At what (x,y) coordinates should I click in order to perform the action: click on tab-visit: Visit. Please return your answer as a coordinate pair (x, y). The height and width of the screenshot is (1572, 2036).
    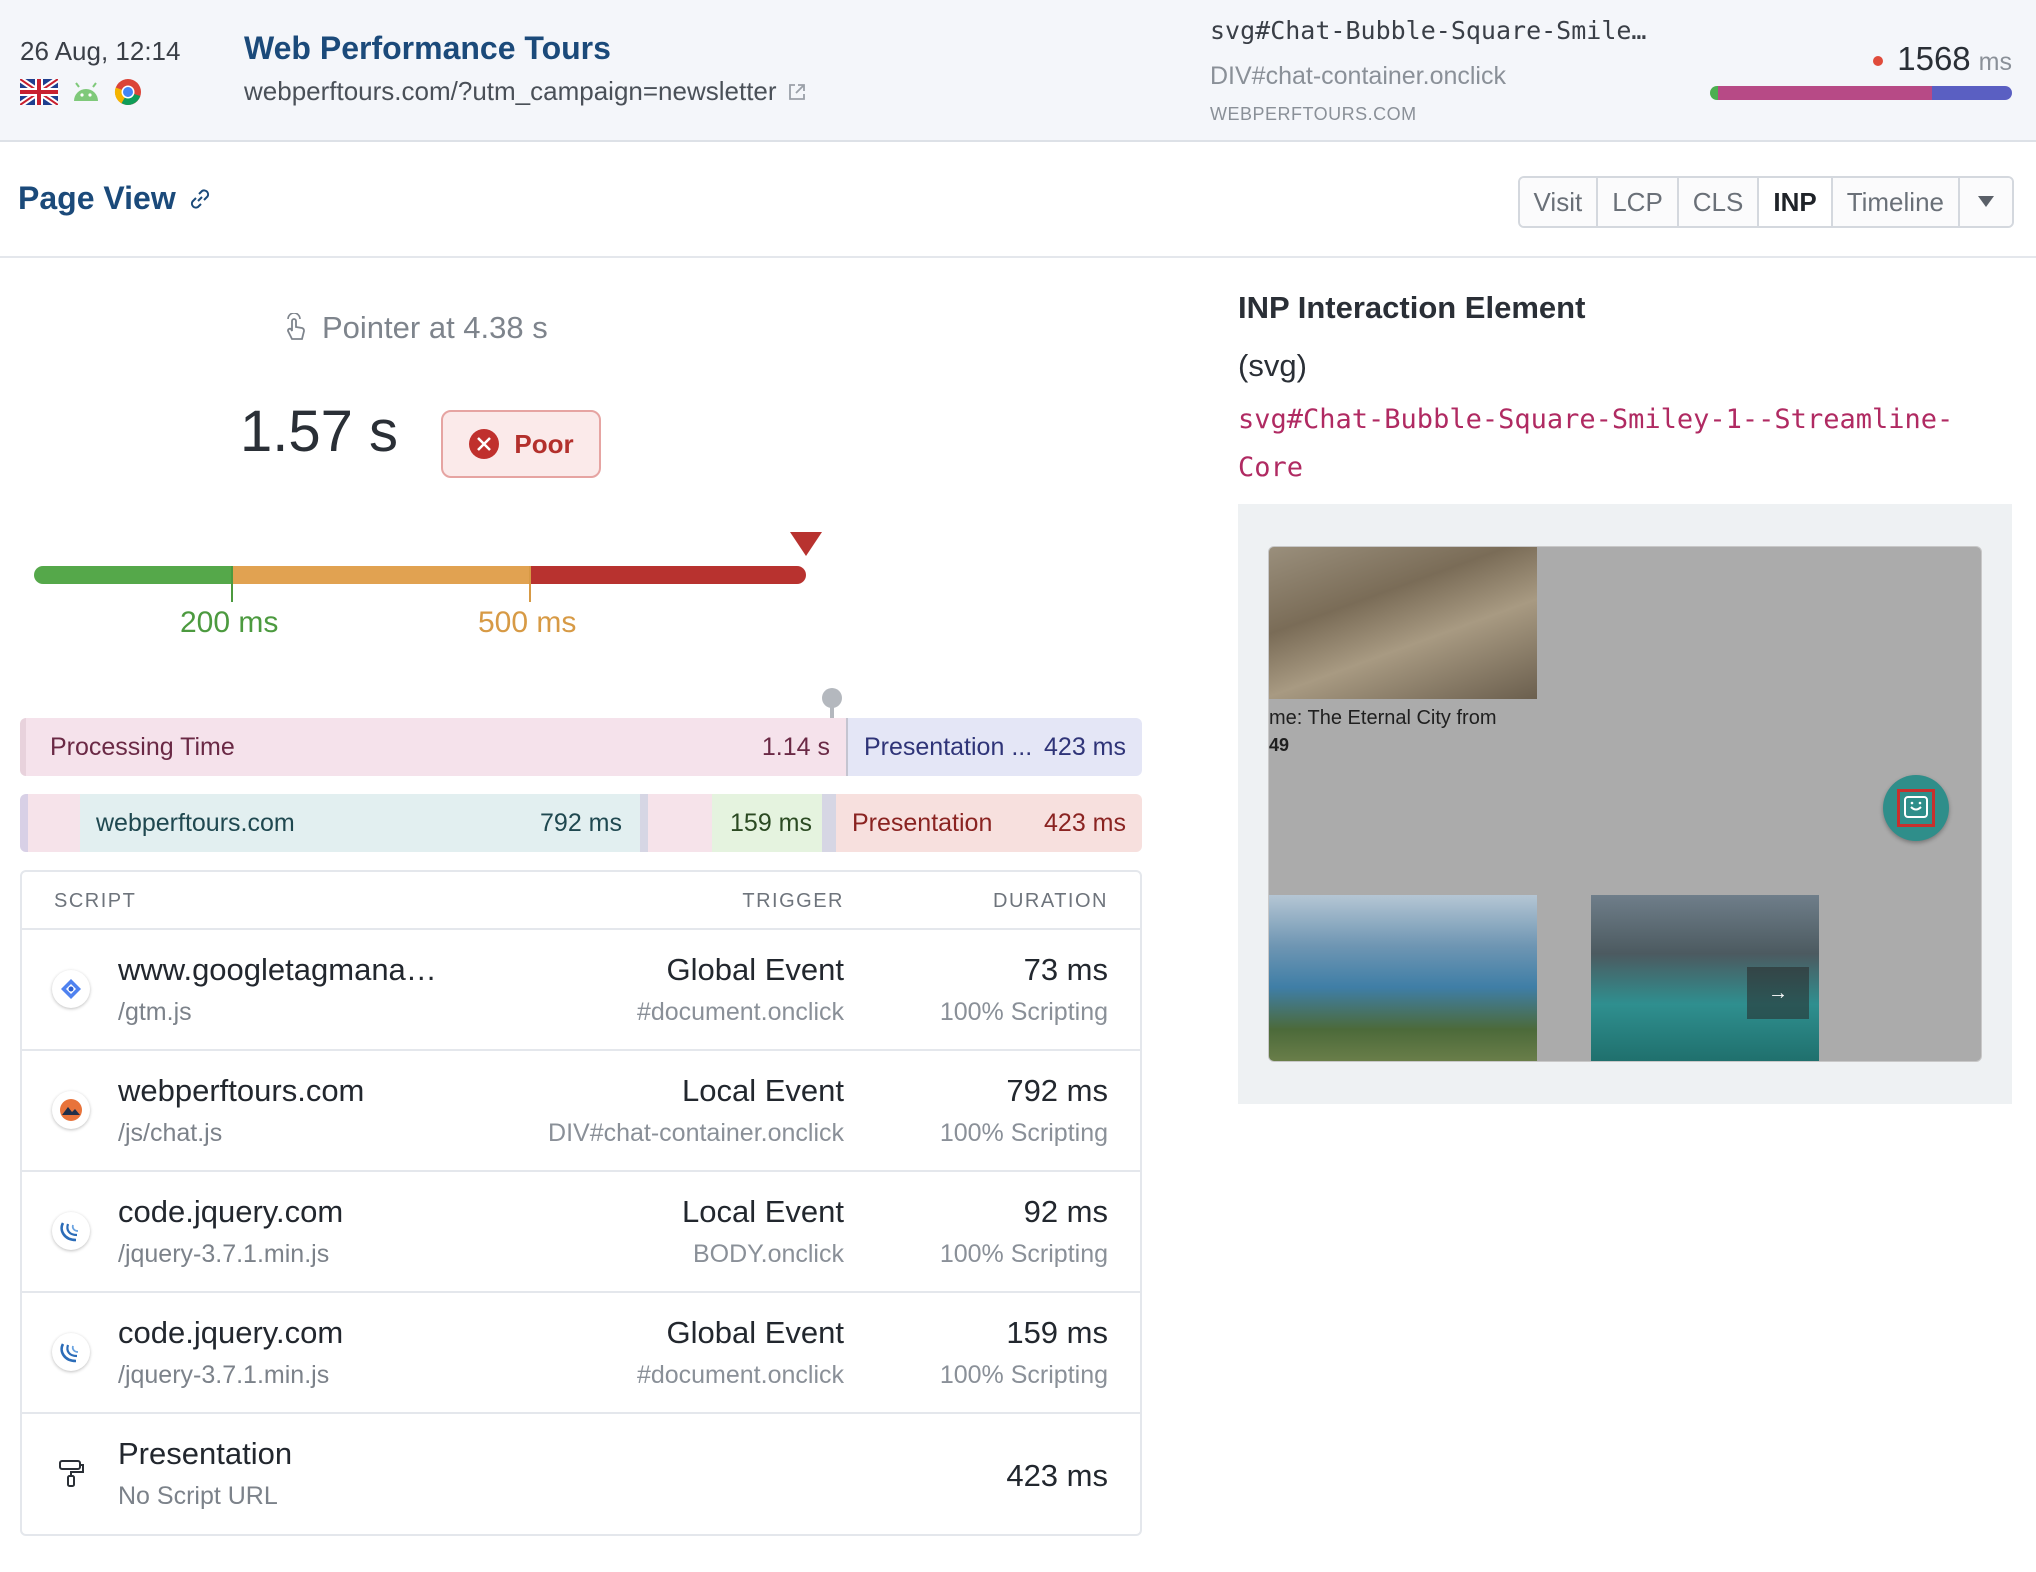
    Looking at the image, I should click on (1559, 202).